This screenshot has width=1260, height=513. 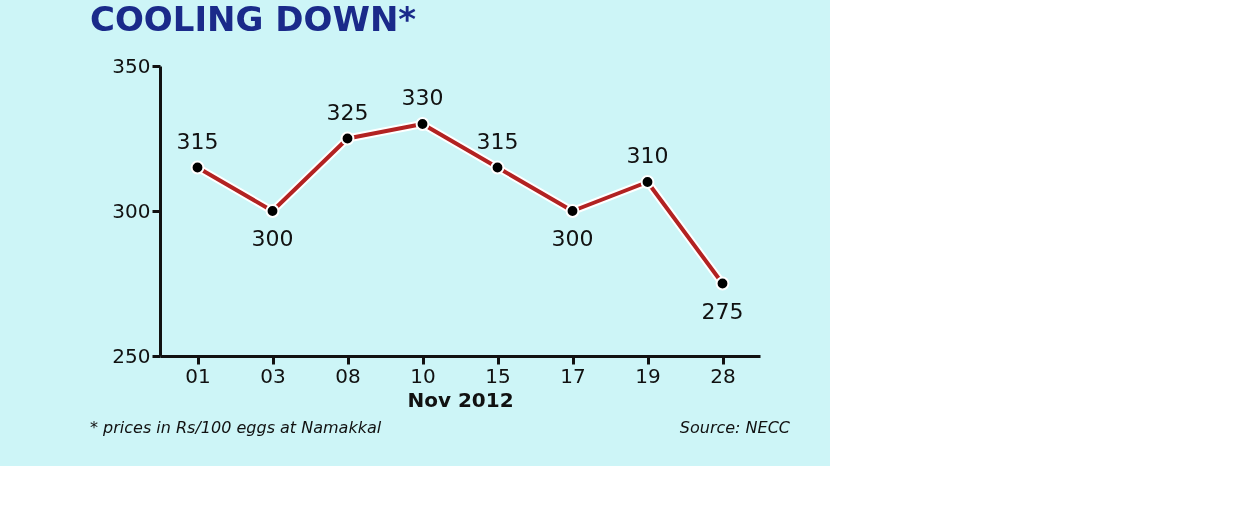 What do you see at coordinates (131, 210) in the screenshot?
I see `y-tick-label: 300` at bounding box center [131, 210].